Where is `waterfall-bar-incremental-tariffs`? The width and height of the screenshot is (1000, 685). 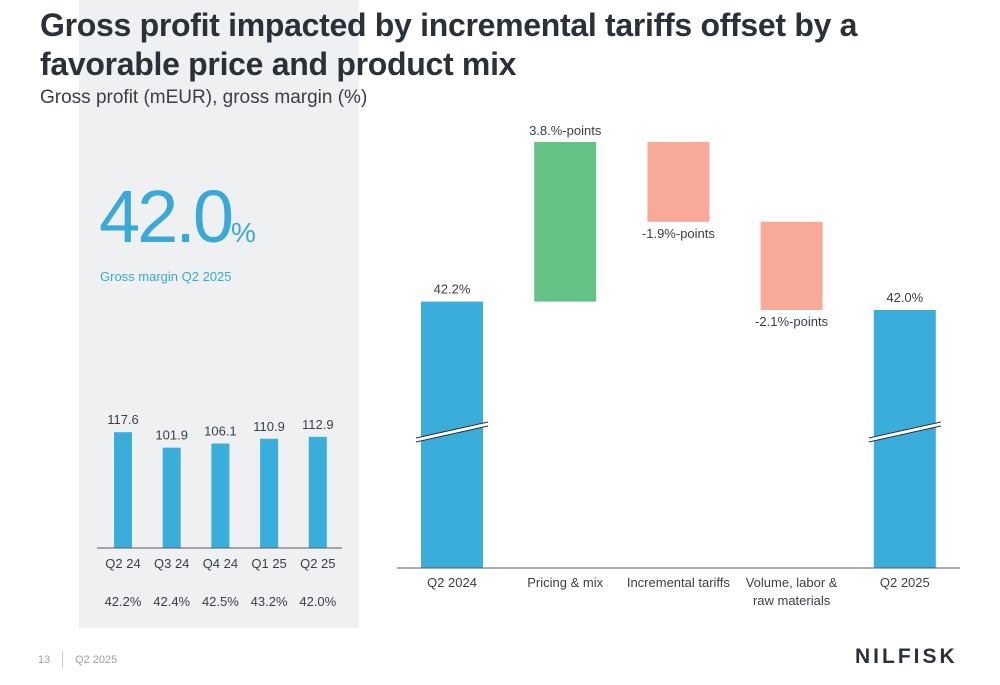 waterfall-bar-incremental-tariffs is located at coordinates (678, 182).